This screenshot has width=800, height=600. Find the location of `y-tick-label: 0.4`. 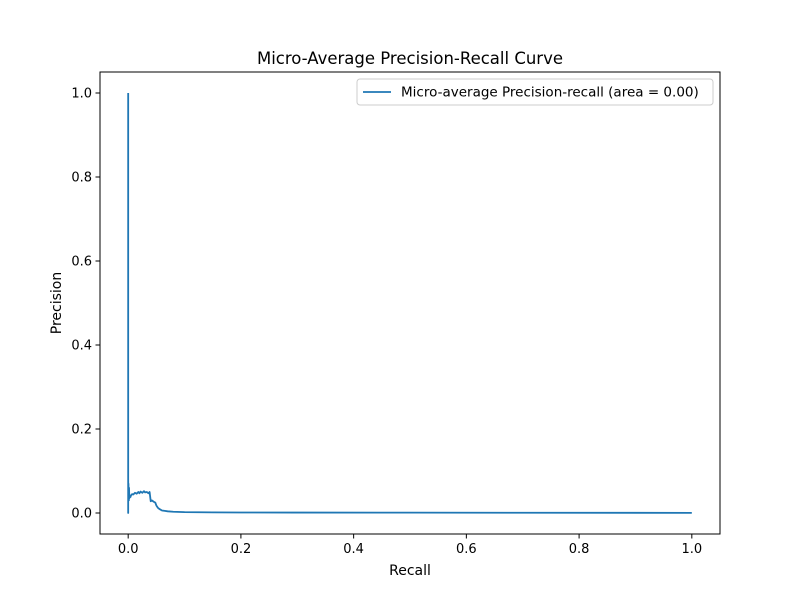

y-tick-label: 0.4 is located at coordinates (81, 346).